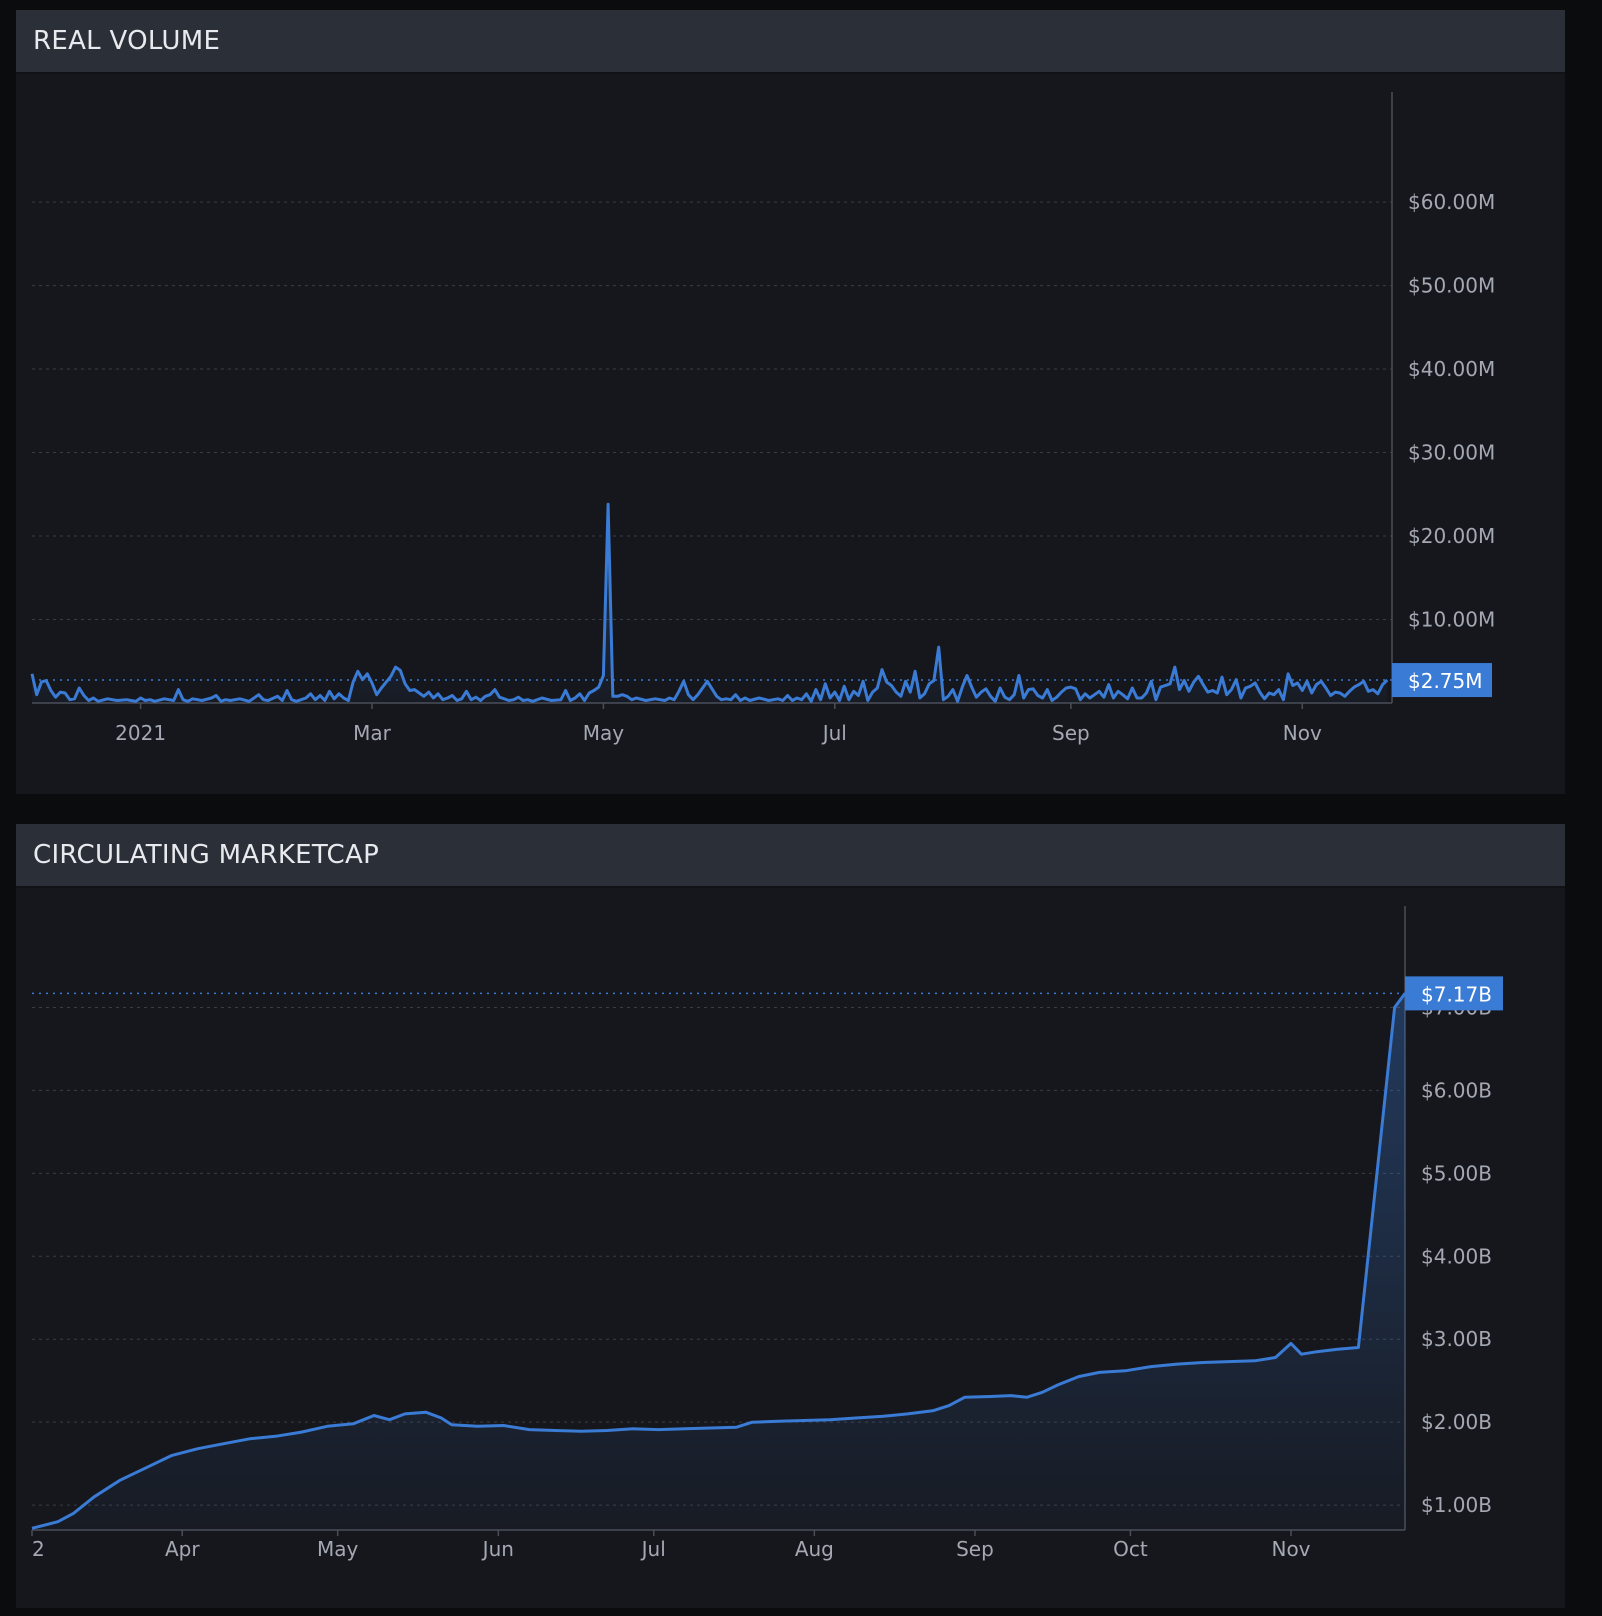 The height and width of the screenshot is (1616, 1602). I want to click on y-tick-label: $4.00B, so click(1456, 1256).